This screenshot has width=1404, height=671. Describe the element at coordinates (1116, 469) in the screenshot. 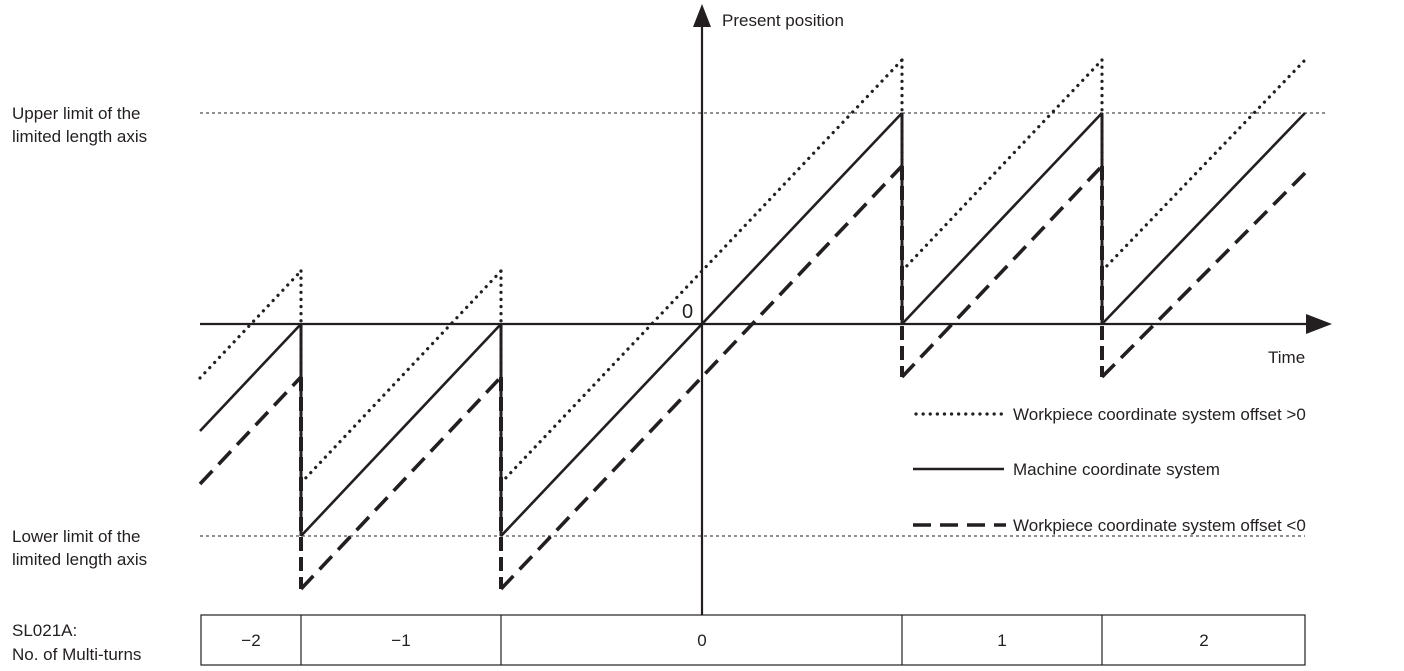

I see `legend-solid-label: Machine coordinate system` at that location.